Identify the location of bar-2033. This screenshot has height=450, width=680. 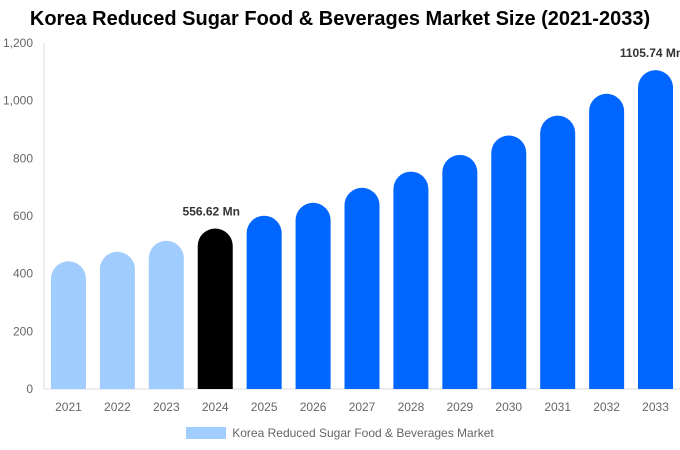
(656, 230).